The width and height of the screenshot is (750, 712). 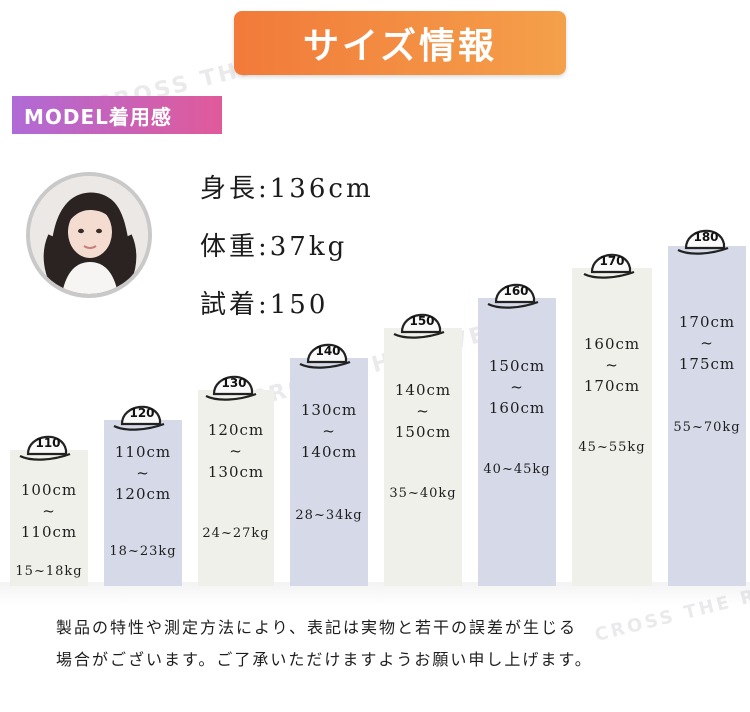 I want to click on cap-icon-120: 120, so click(x=139, y=418).